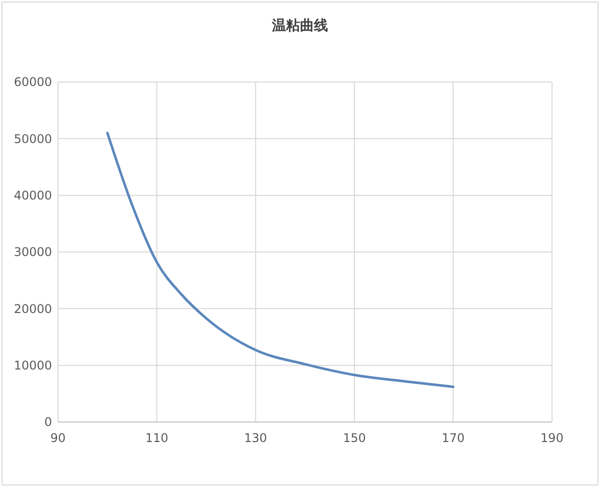  I want to click on y-tick-label: 40000, so click(33, 195).